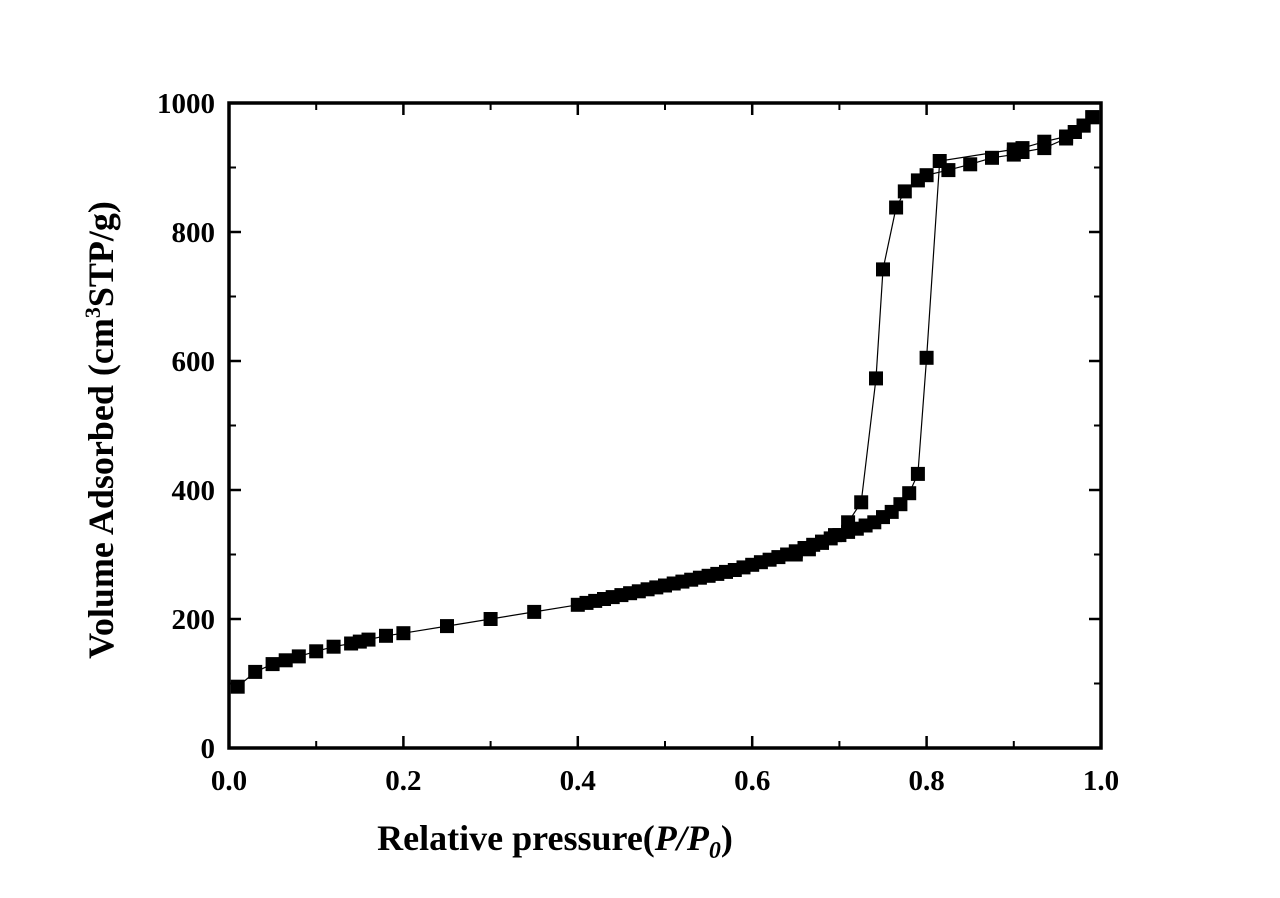 The width and height of the screenshot is (1280, 898). Describe the element at coordinates (229, 781) in the screenshot. I see `x-tick-label: 0.0` at that location.